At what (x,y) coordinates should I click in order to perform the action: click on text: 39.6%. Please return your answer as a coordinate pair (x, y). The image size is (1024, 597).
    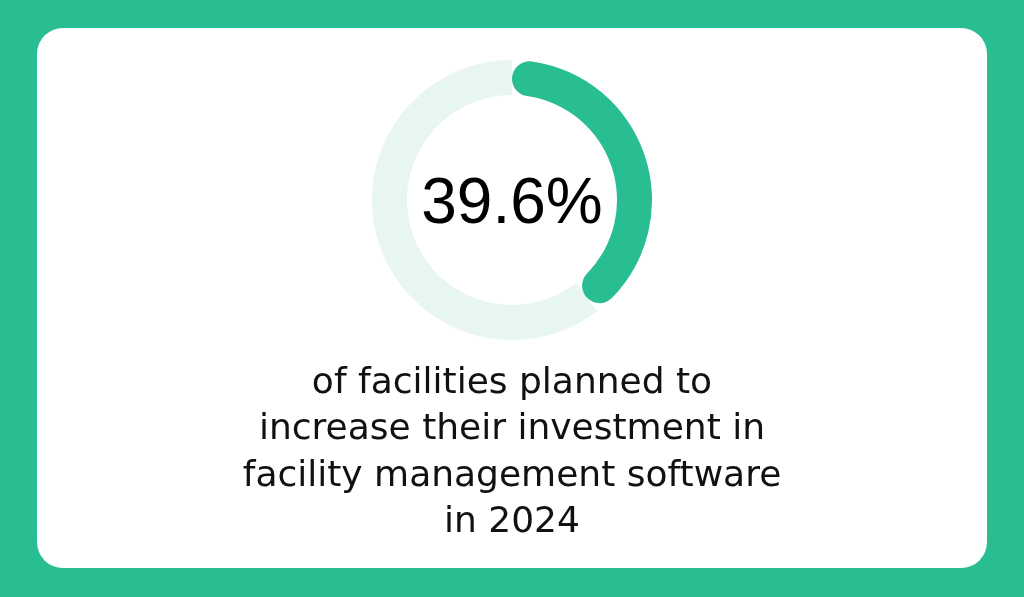
    Looking at the image, I should click on (512, 201).